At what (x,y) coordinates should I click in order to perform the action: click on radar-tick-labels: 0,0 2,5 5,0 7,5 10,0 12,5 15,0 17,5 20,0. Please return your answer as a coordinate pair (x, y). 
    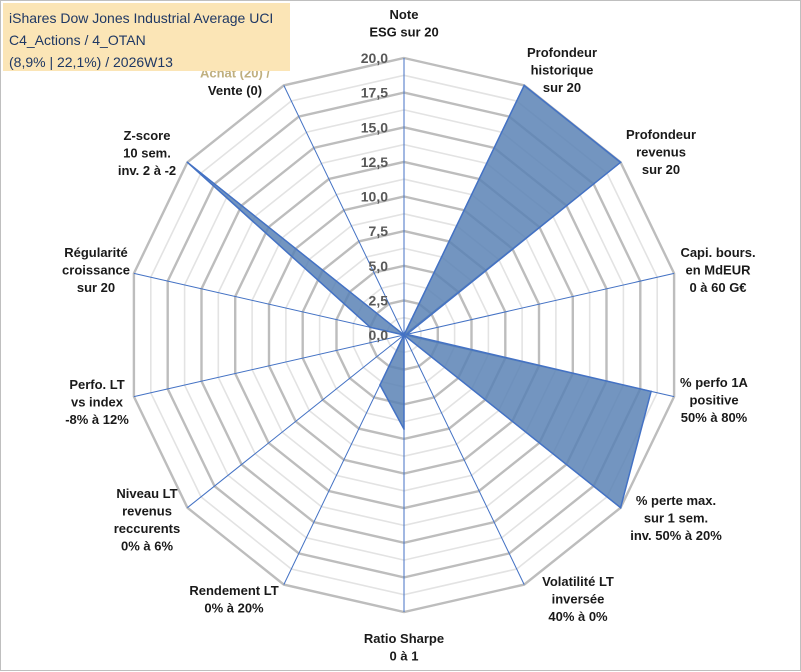
    Looking at the image, I should click on (374, 196).